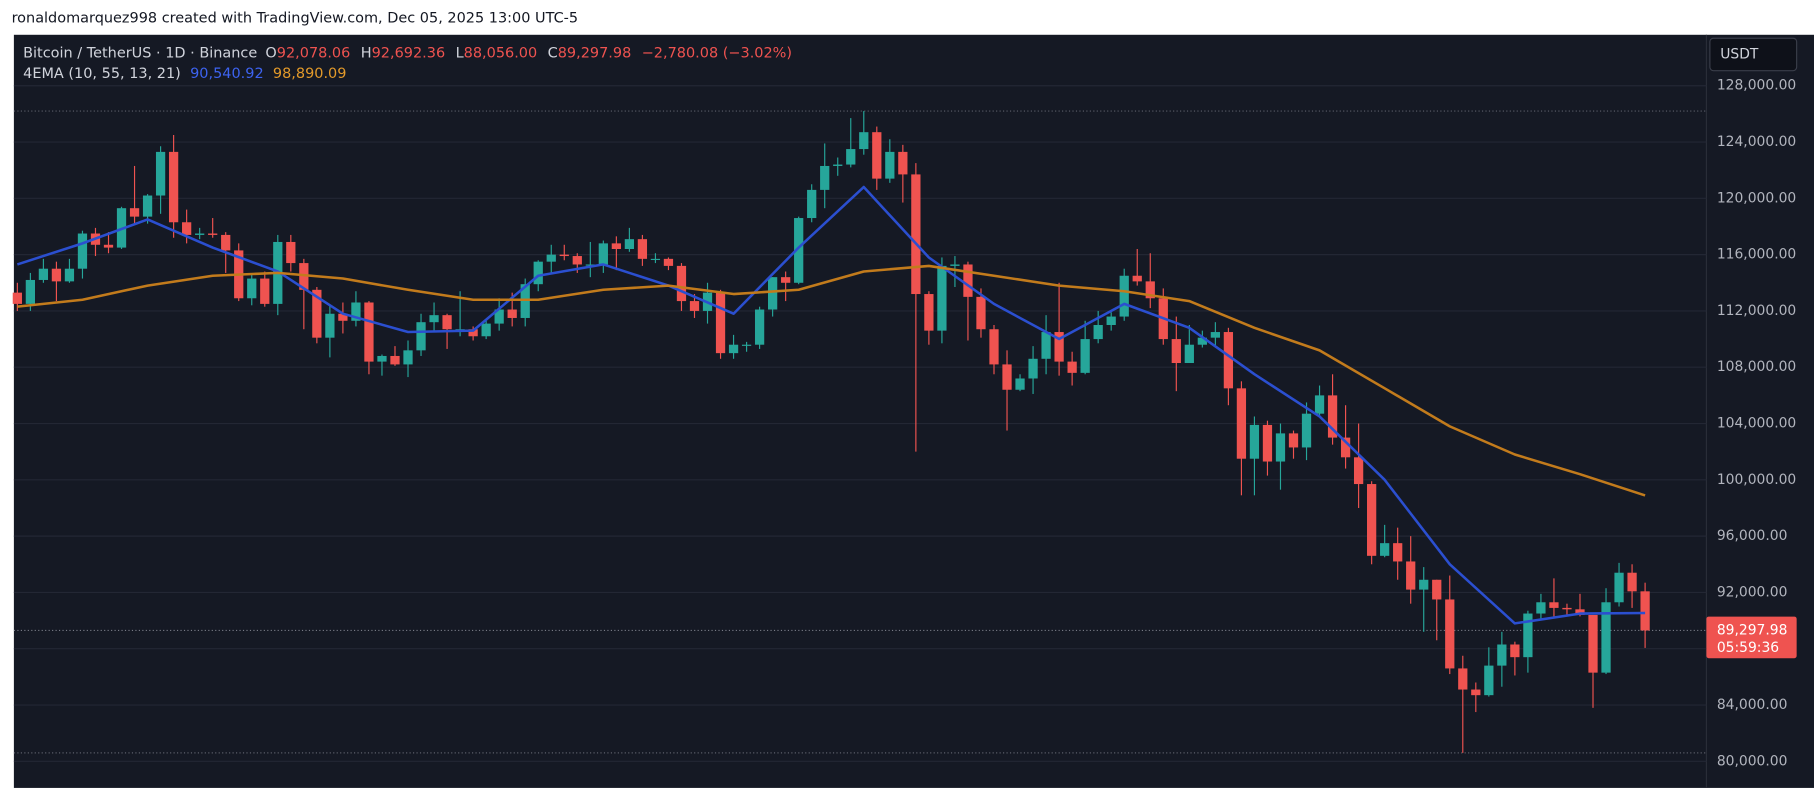 The width and height of the screenshot is (1814, 788). I want to click on y-tick-label: 96,000.00, so click(1752, 536).